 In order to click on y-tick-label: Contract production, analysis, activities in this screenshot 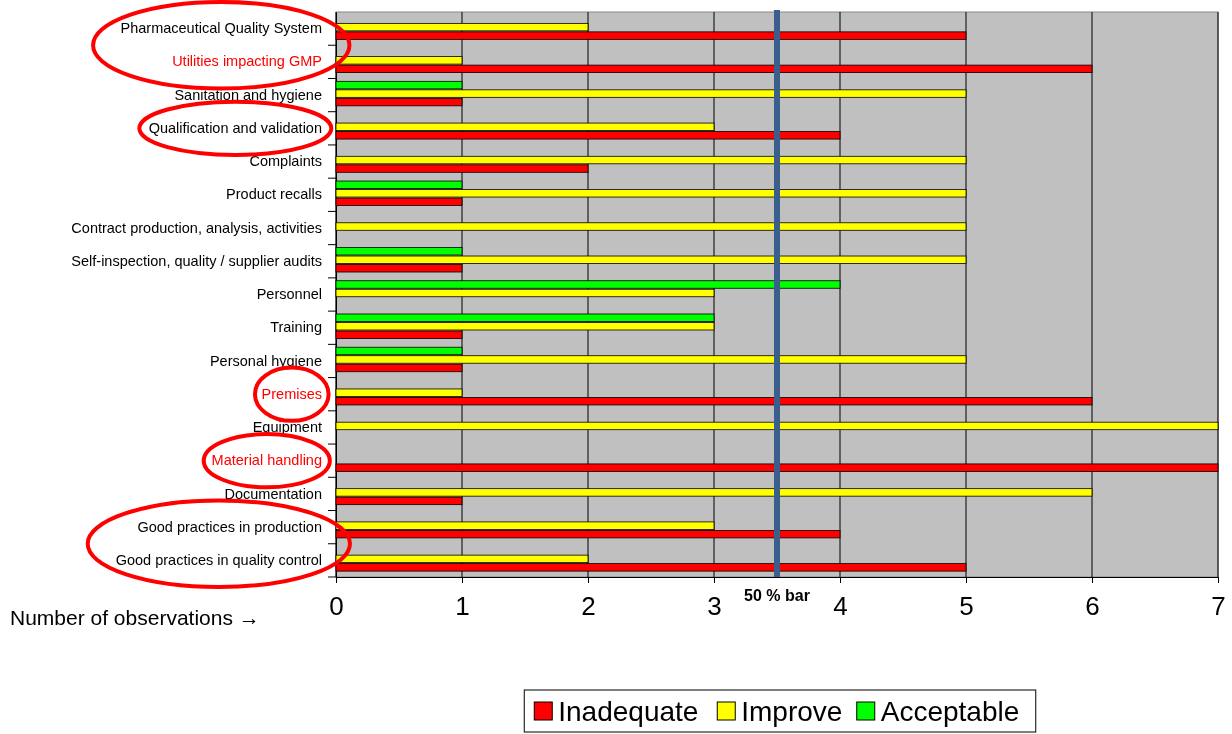, I will do `click(196, 227)`.